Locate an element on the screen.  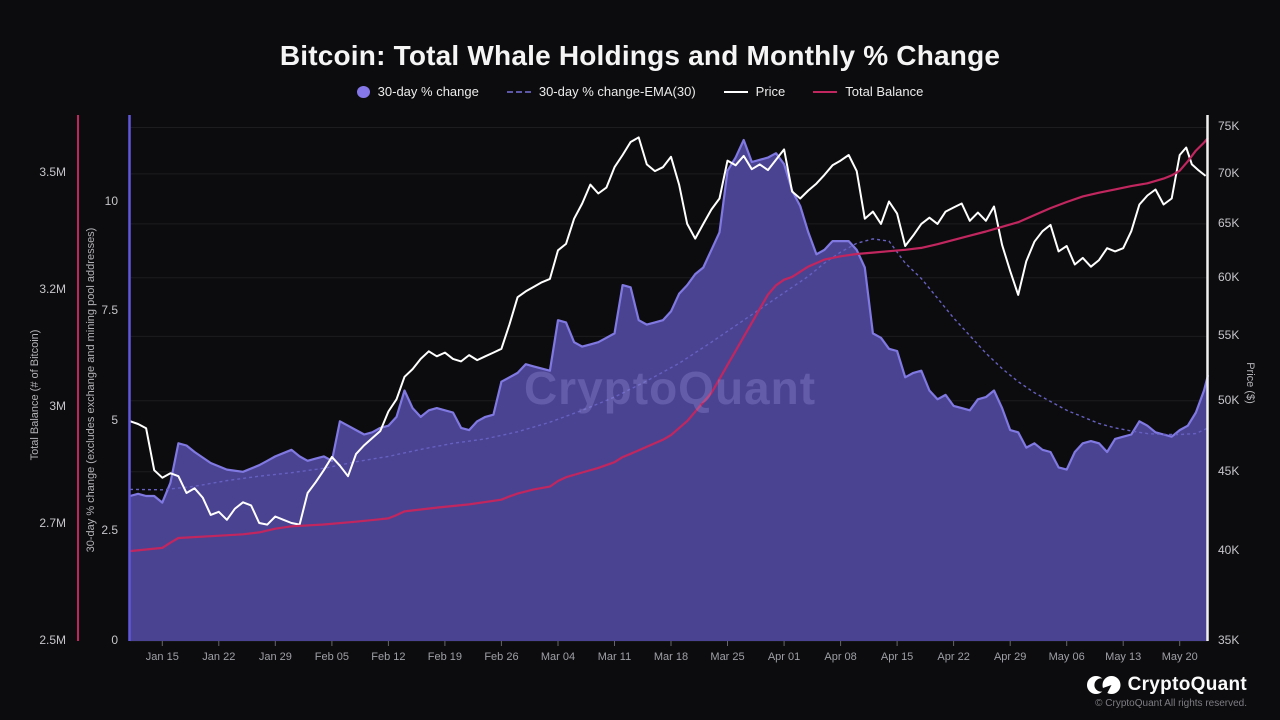
legend-item-ema: 30-day % change-EMA(30) is located at coordinates (601, 91).